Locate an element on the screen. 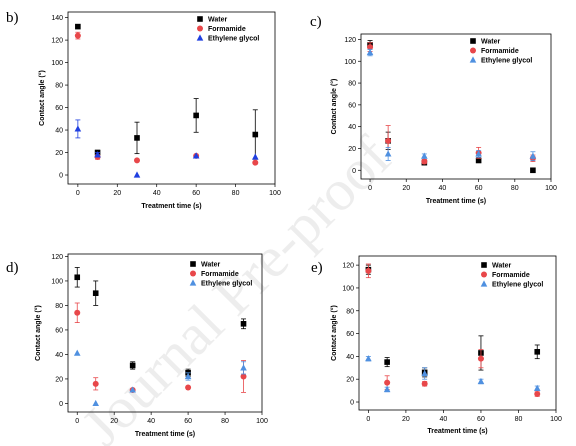  panel-label: e) is located at coordinates (317, 268).